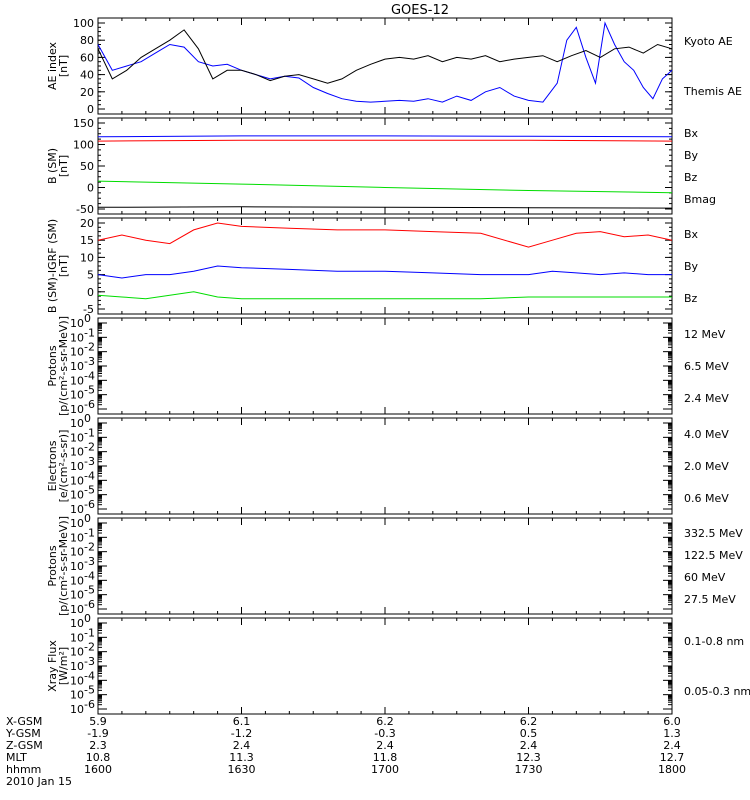 This screenshot has height=800, width=750. Describe the element at coordinates (23, 769) in the screenshot. I see `ephemeris-row-label: hhmm` at that location.